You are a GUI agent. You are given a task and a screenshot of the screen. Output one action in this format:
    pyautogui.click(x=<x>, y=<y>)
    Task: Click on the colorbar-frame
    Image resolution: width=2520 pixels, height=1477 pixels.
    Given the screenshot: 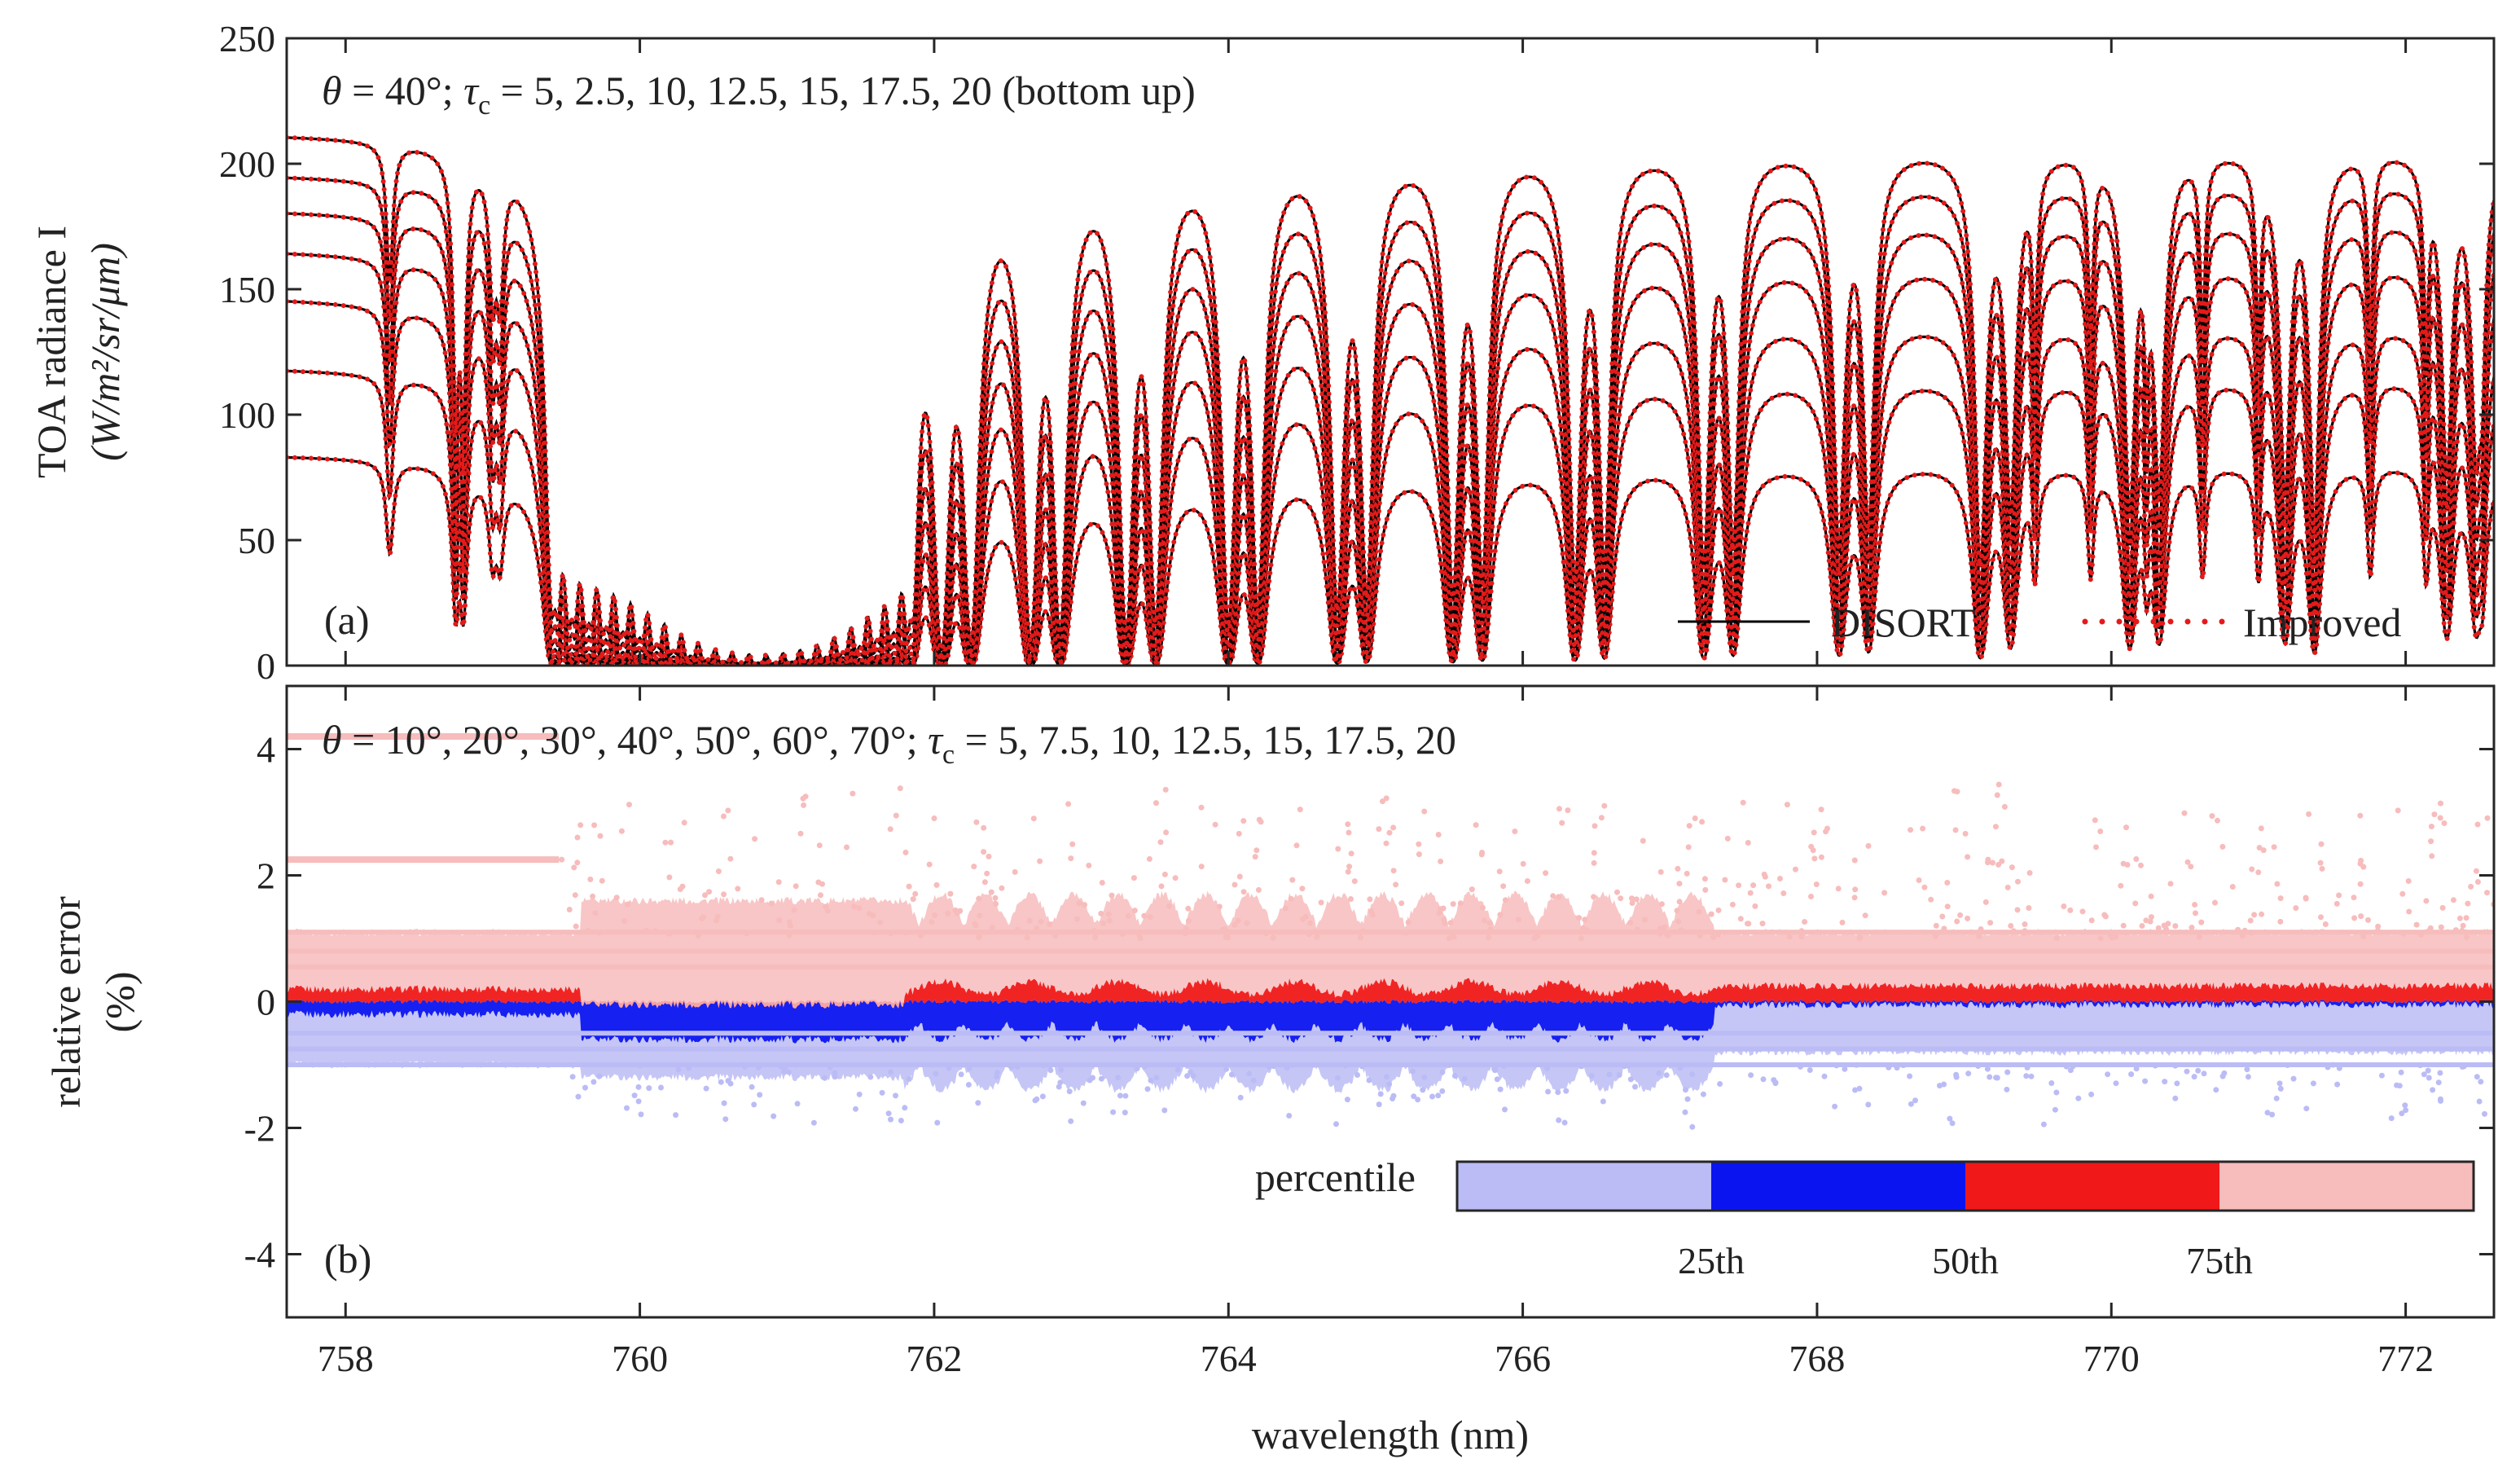 What is the action you would take?
    pyautogui.click(x=1965, y=1186)
    